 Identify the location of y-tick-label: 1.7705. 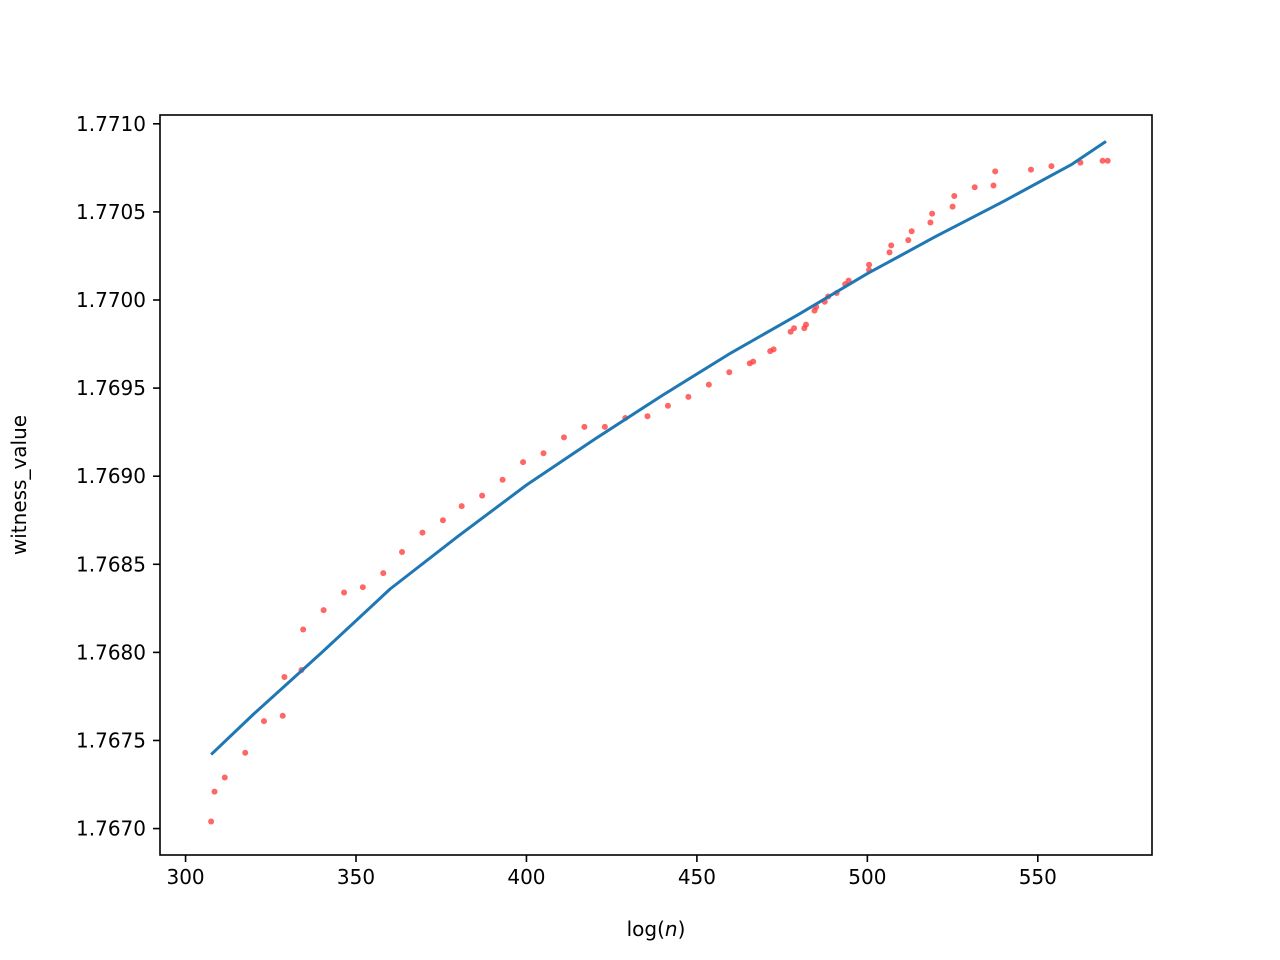
(111, 212).